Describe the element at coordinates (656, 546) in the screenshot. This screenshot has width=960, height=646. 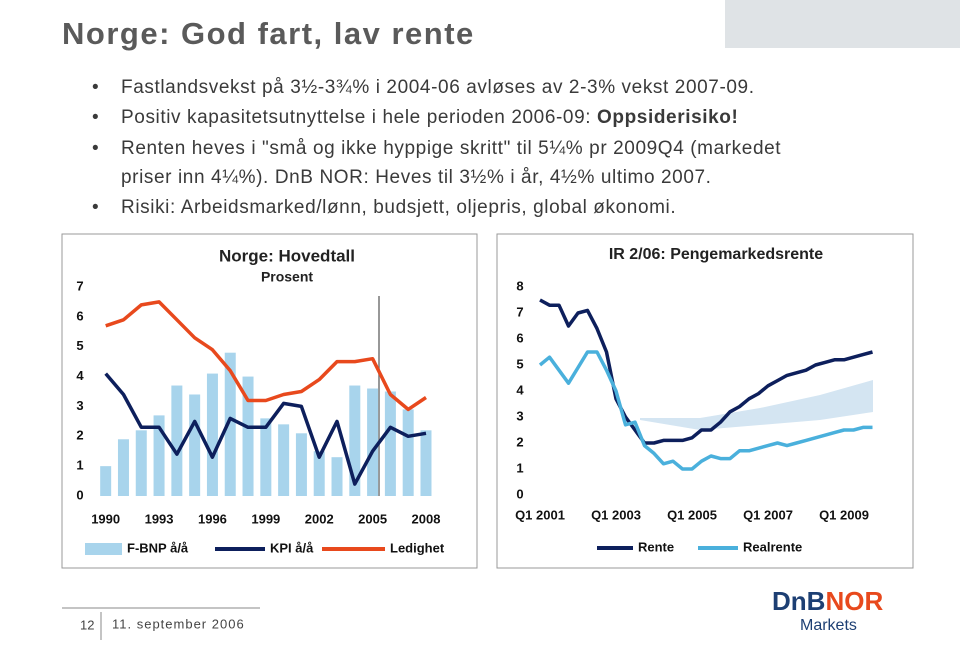
I see `legend-label: Rente` at that location.